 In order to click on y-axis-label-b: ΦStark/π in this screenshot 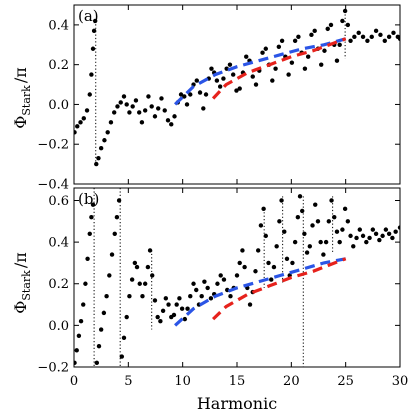, I will do `click(22, 282)`.